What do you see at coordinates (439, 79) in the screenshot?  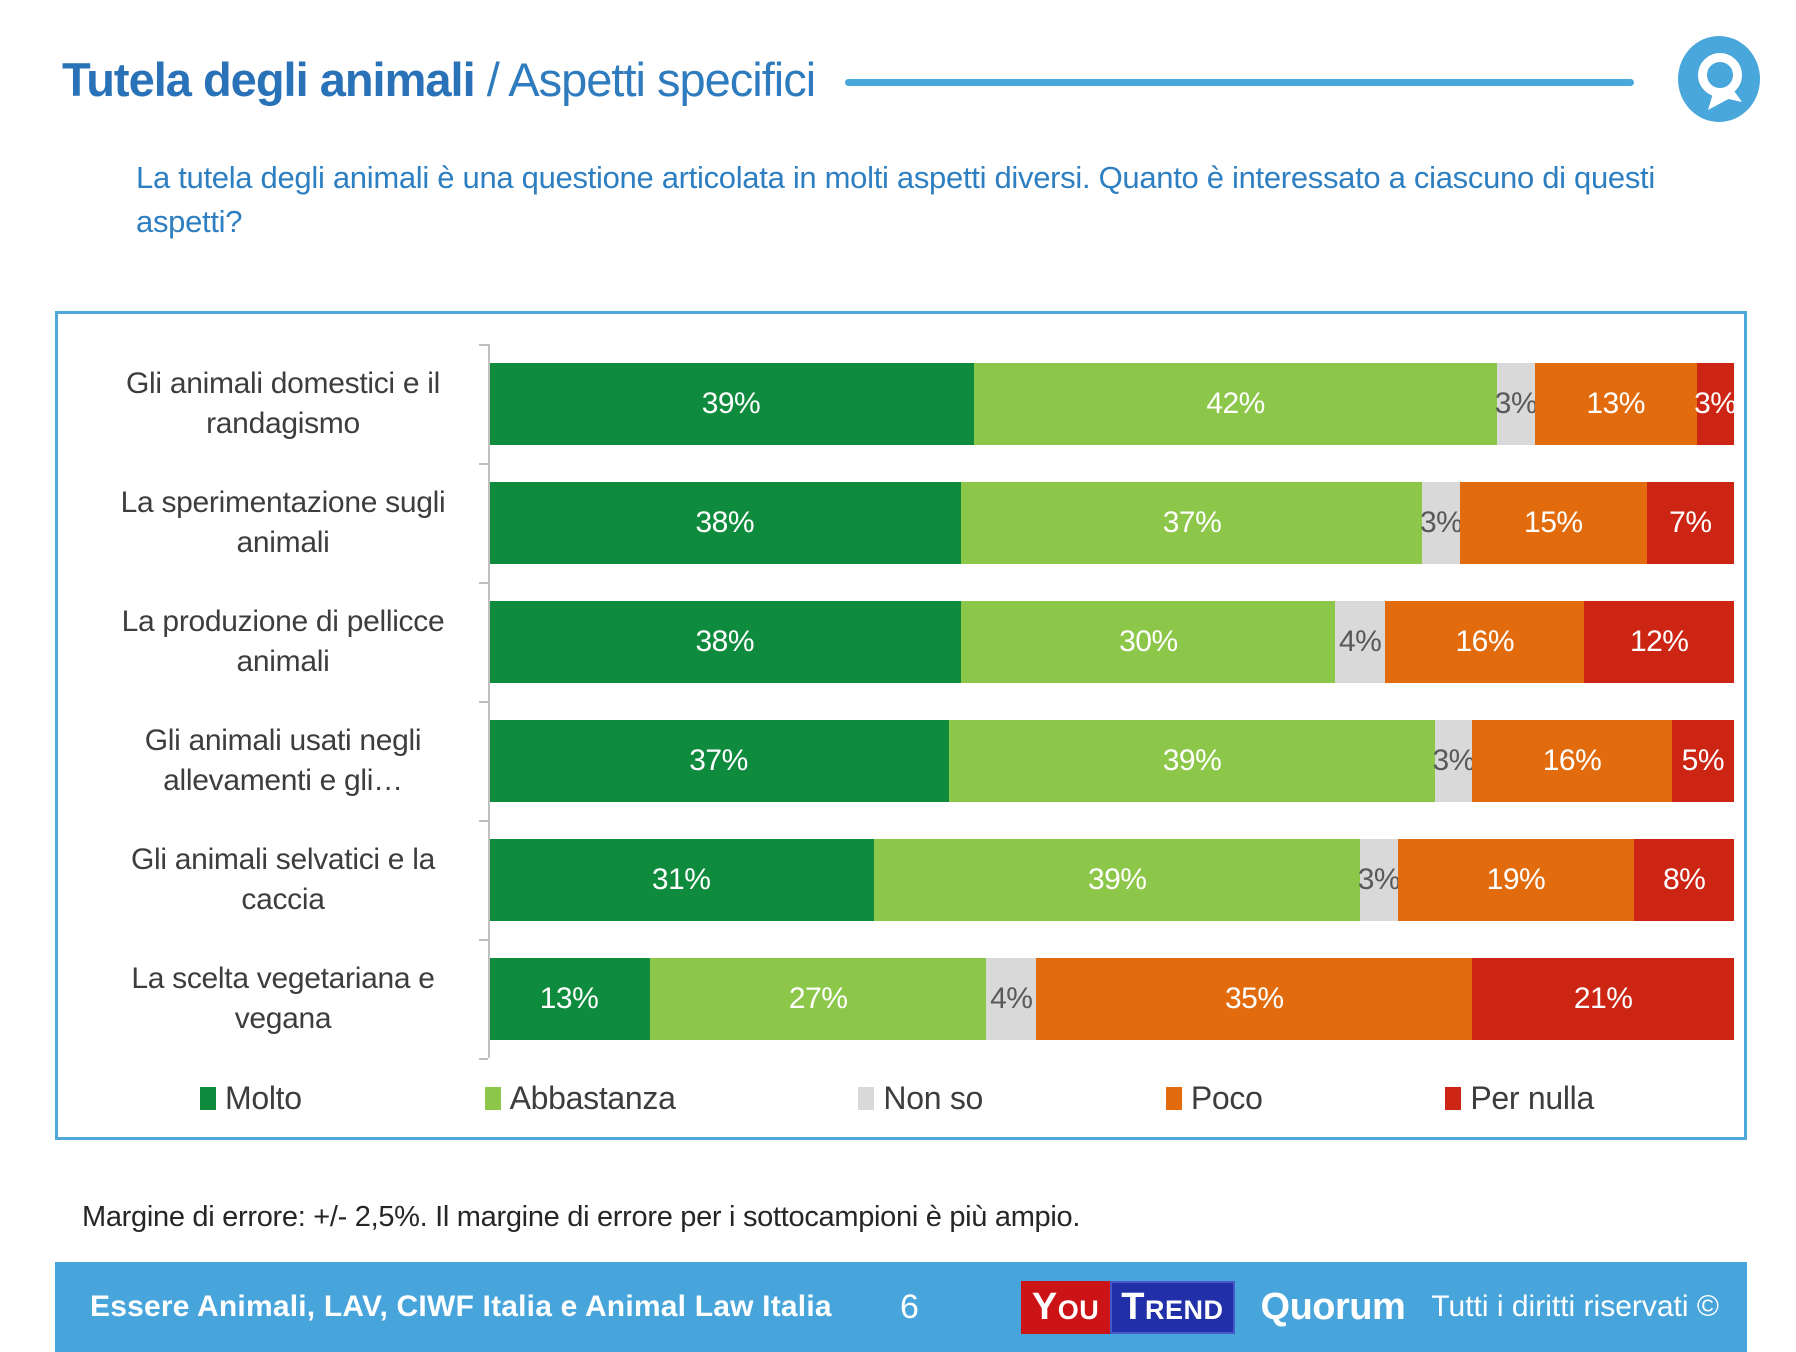 I see `page-title: Tutela degli animali / Aspetti specifici` at bounding box center [439, 79].